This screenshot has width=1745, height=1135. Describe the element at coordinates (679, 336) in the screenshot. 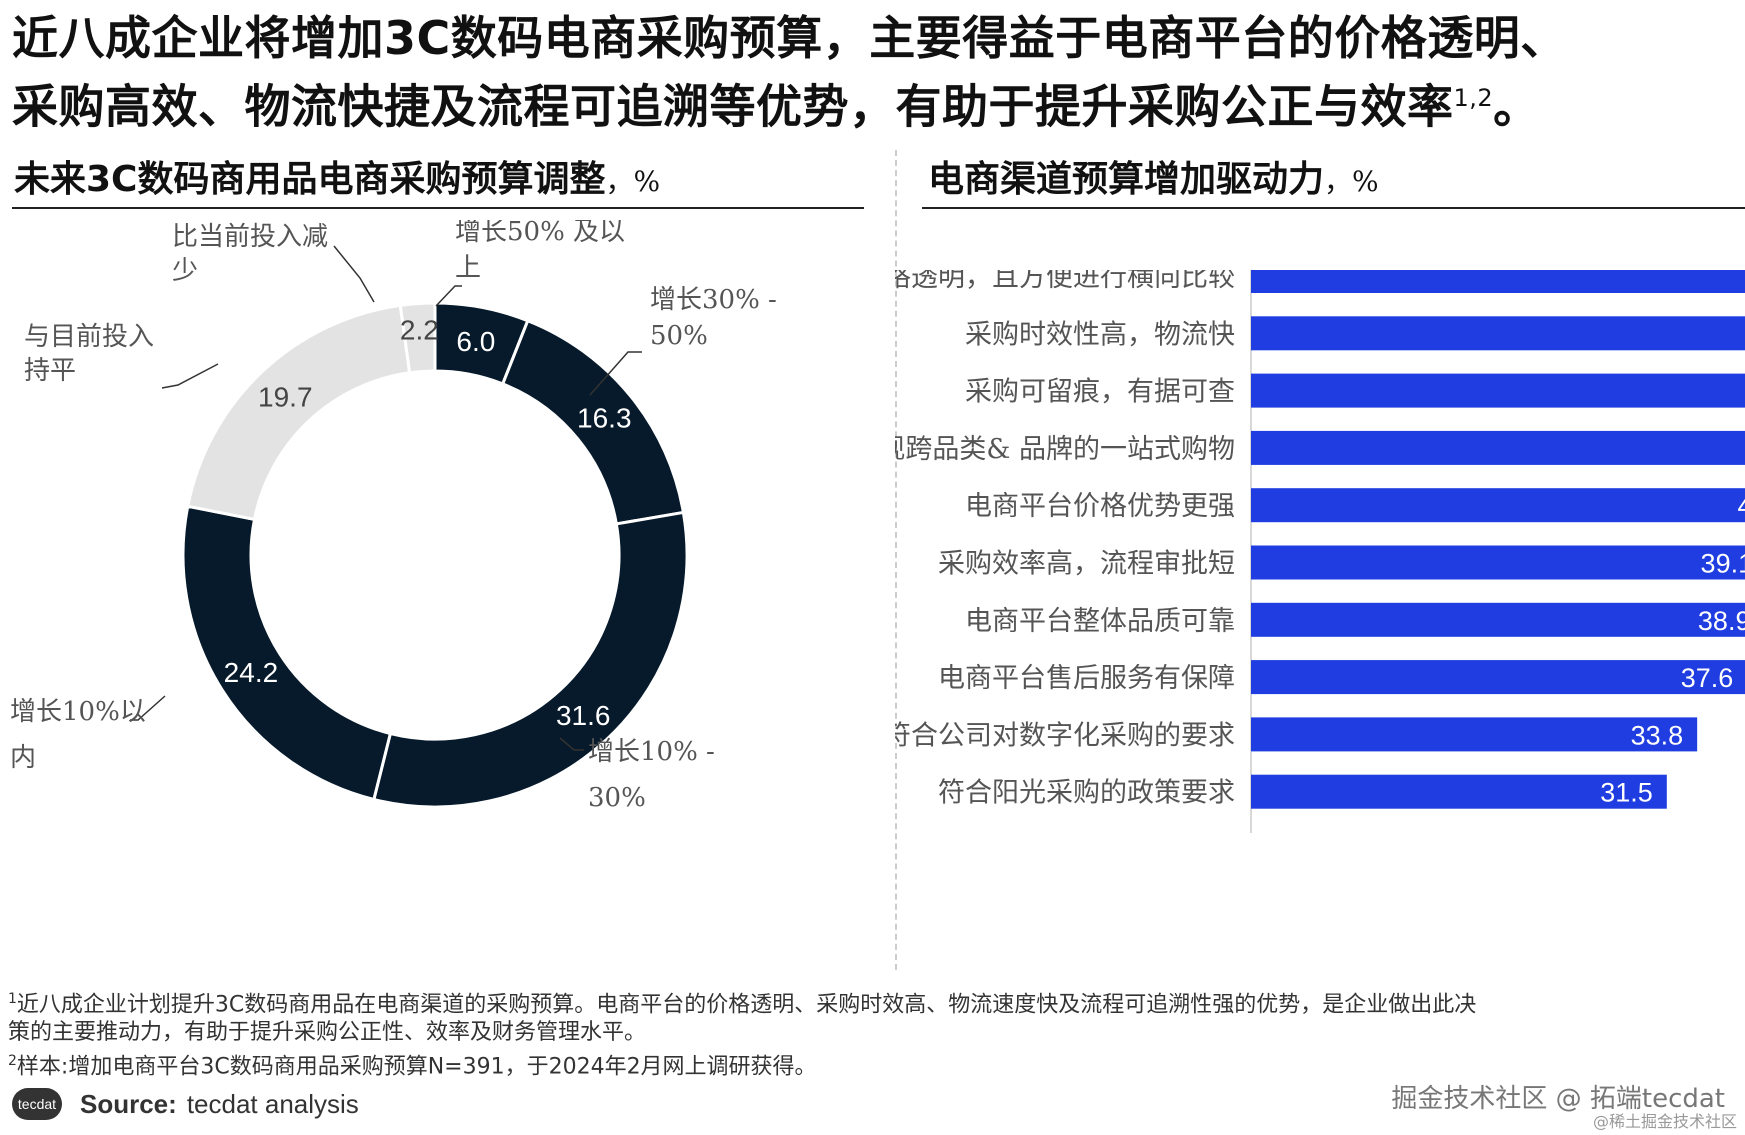

I see `donut-category-label: 50%` at that location.